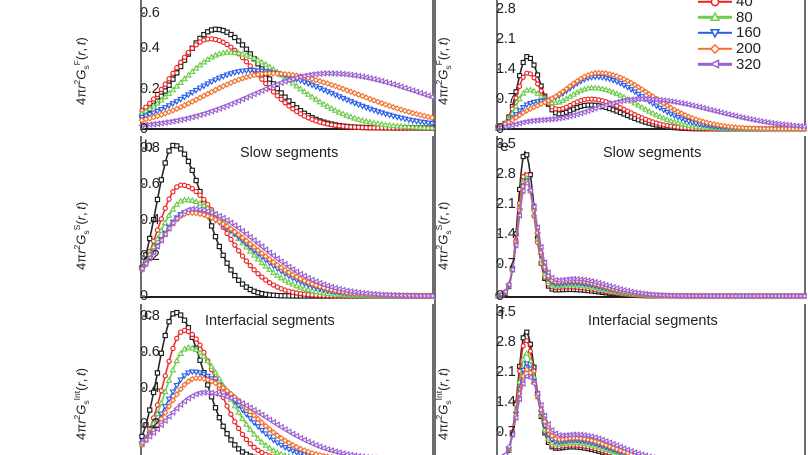  I want to click on diamond-marker-icon, so click(715, 49).